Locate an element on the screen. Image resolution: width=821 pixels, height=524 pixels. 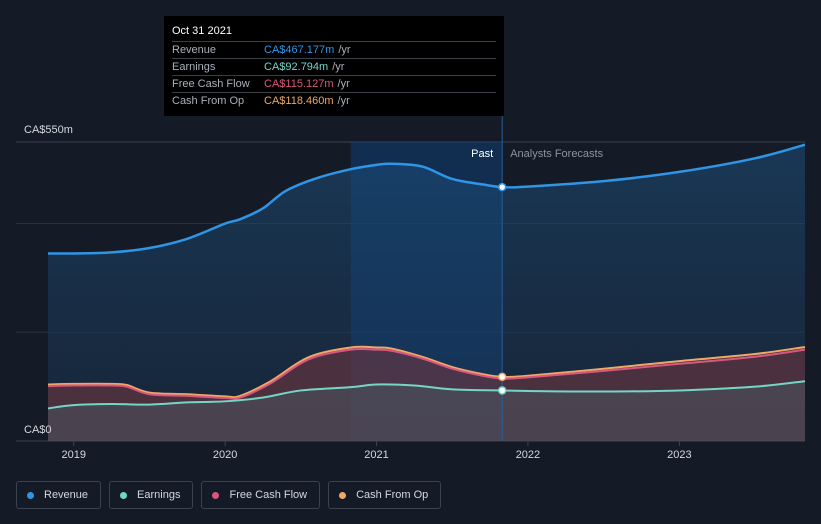
earnings-line is located at coordinates (426, 395).